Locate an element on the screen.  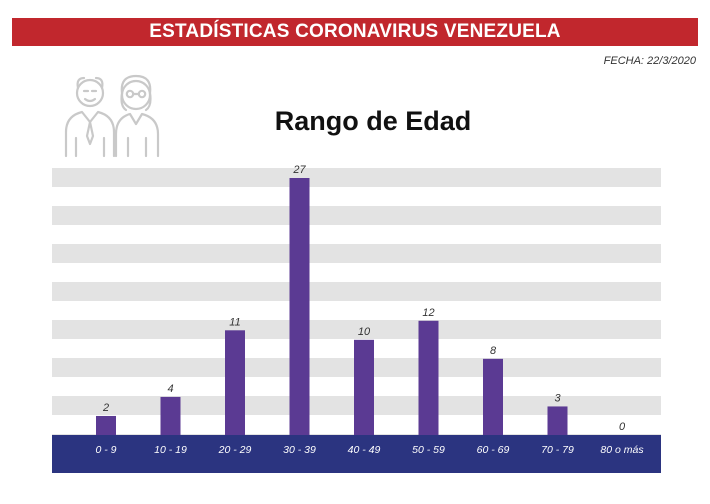
x-tick-label: 30 - 39 is located at coordinates (299, 450).